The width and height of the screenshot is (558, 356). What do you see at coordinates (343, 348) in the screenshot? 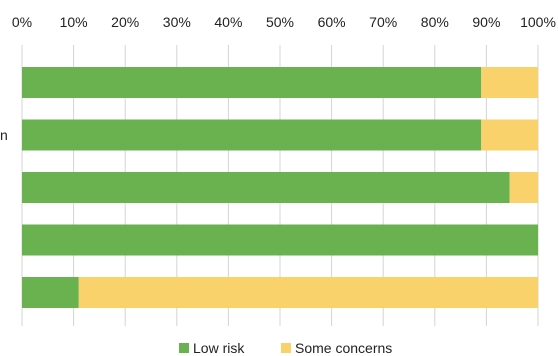
I see `legend-label-some-concerns: Some concerns` at bounding box center [343, 348].